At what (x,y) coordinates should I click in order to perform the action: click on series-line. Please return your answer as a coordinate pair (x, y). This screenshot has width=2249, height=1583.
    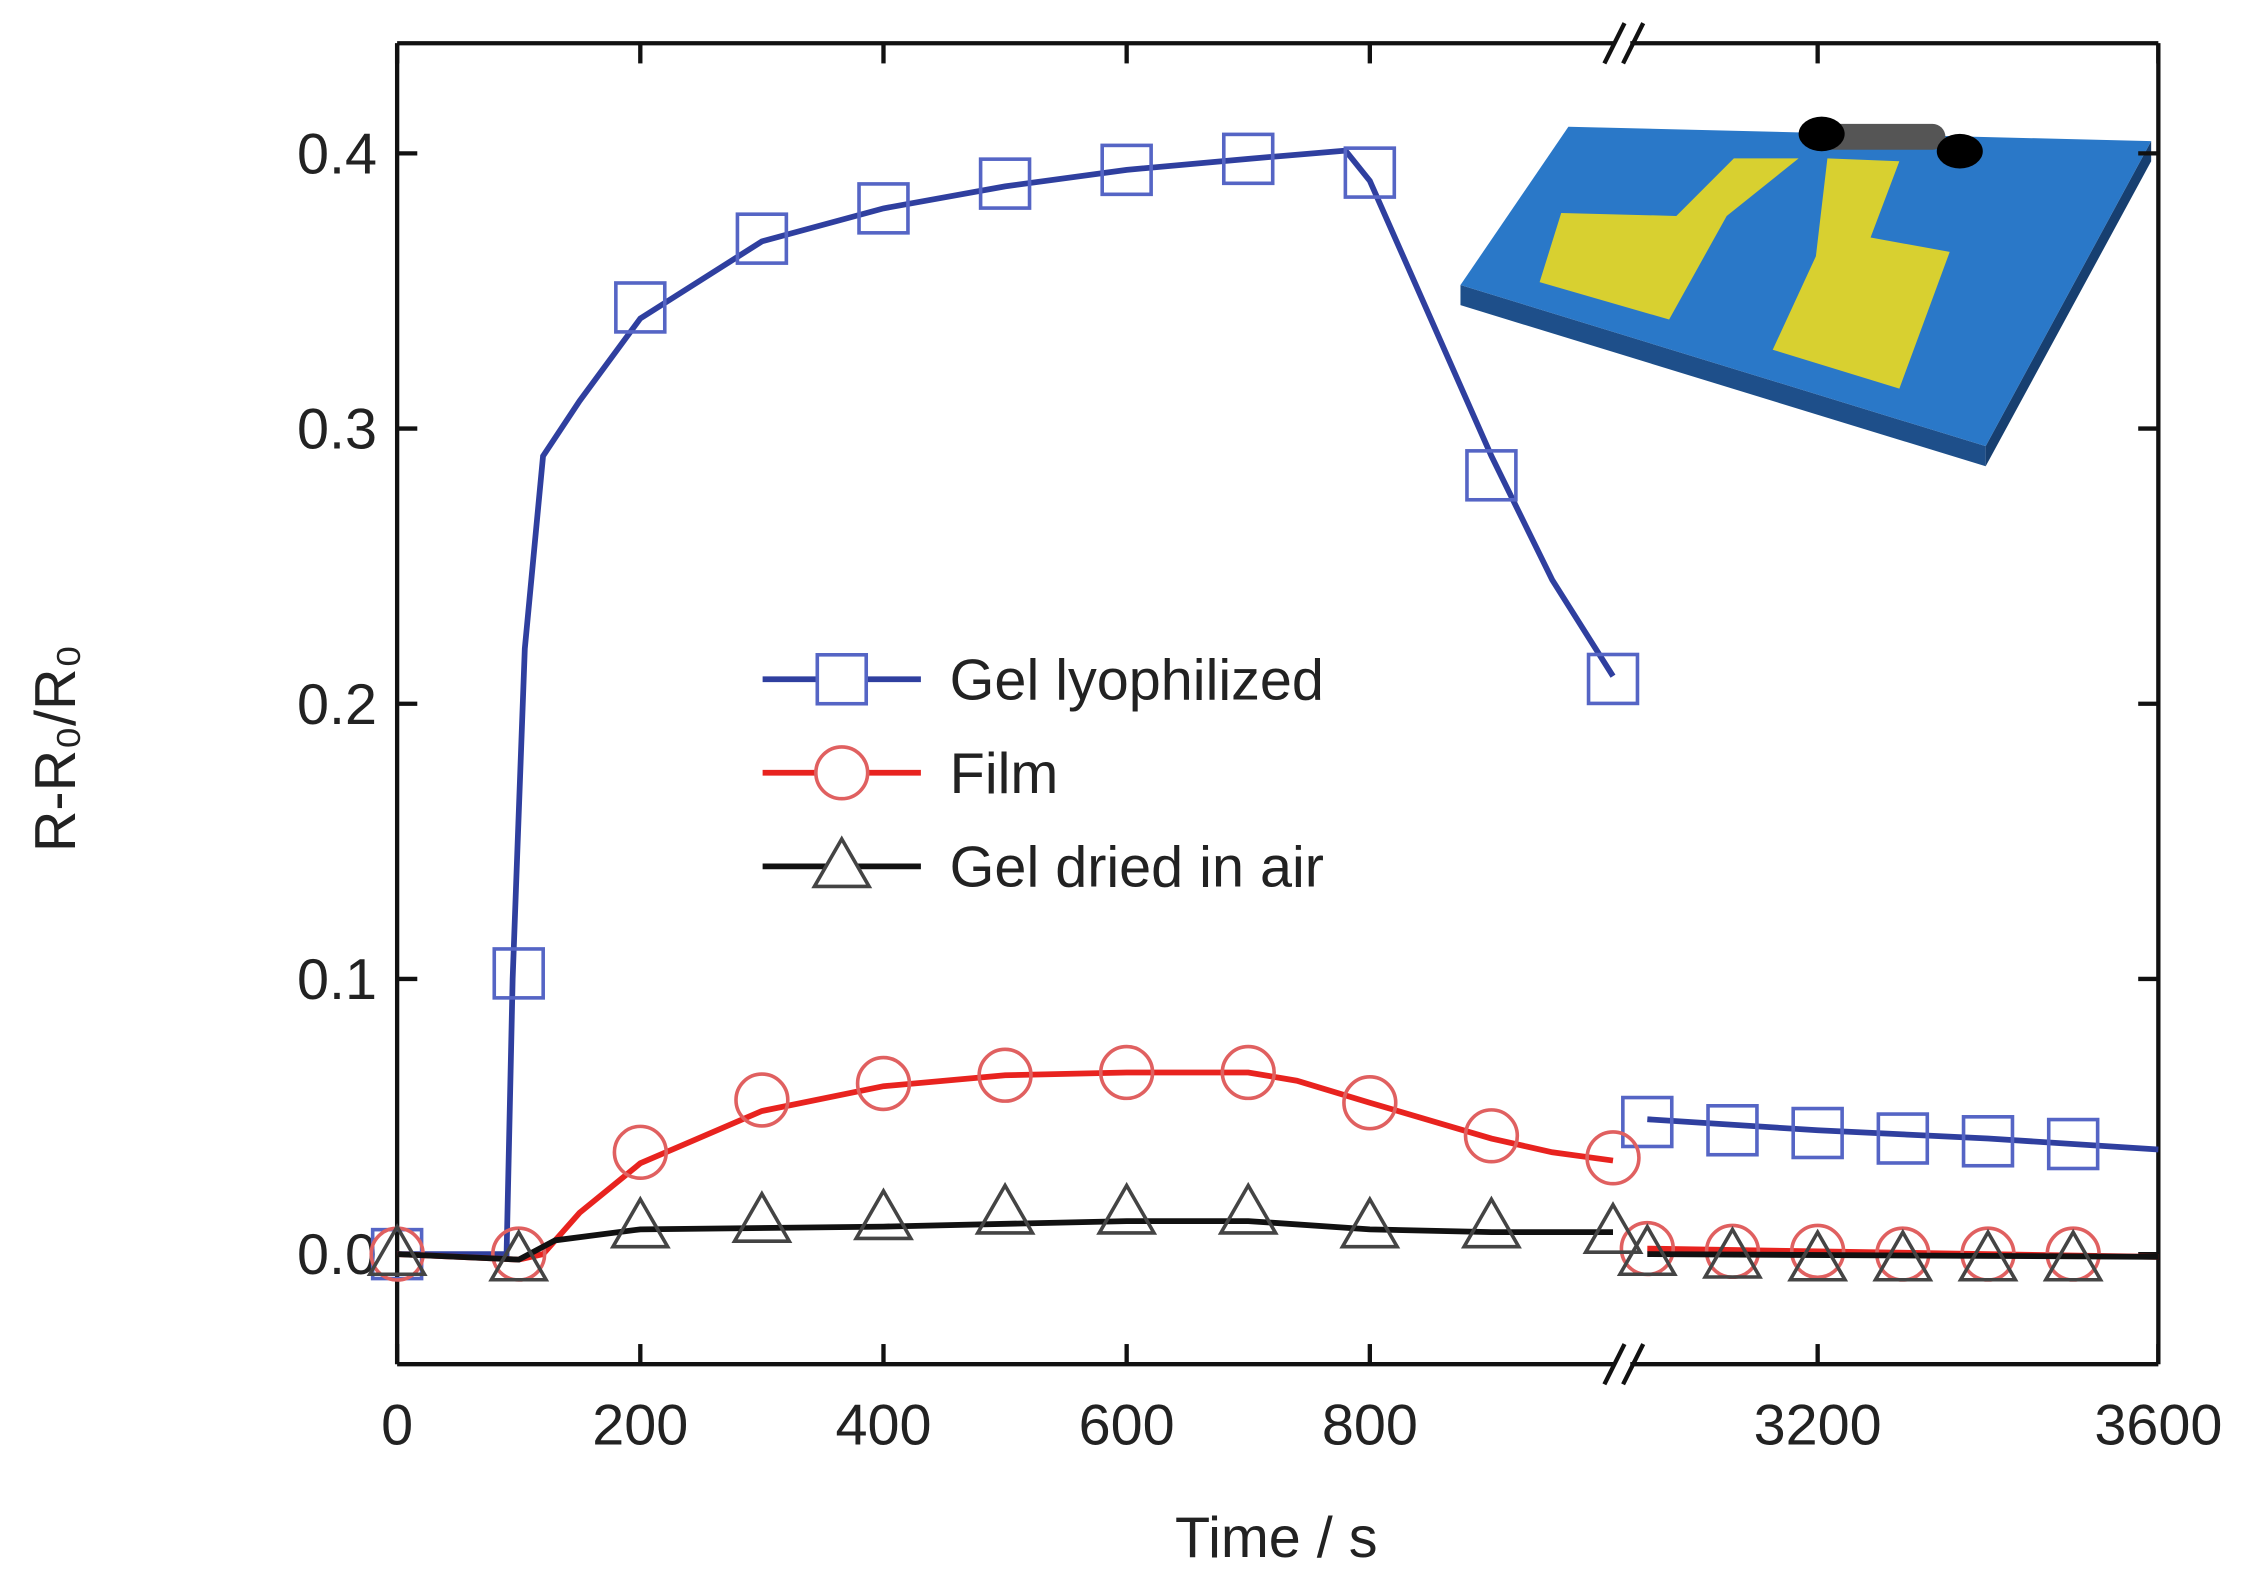
    Looking at the image, I should click on (1278, 1240).